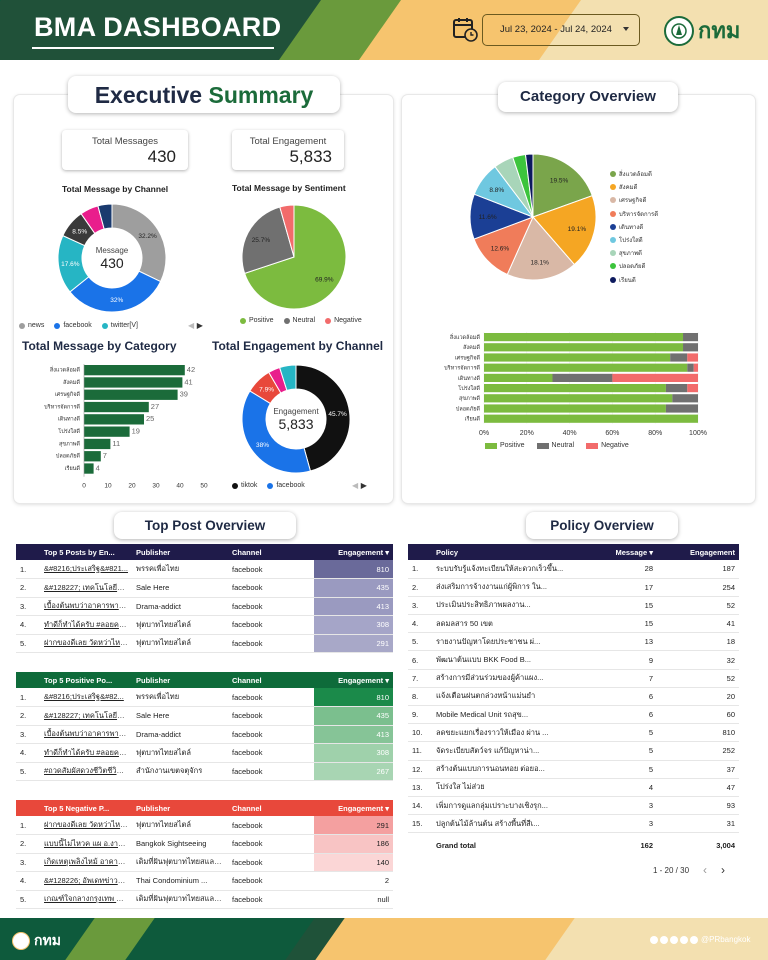 The image size is (768, 960). I want to click on social-handle: @PRbangkok, so click(726, 939).